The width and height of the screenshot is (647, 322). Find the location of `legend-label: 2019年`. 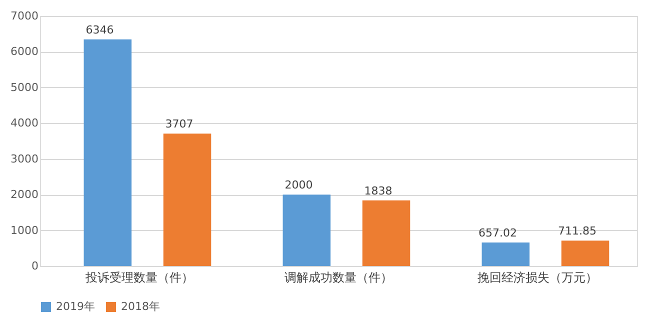

legend-label: 2019年 is located at coordinates (75, 306).